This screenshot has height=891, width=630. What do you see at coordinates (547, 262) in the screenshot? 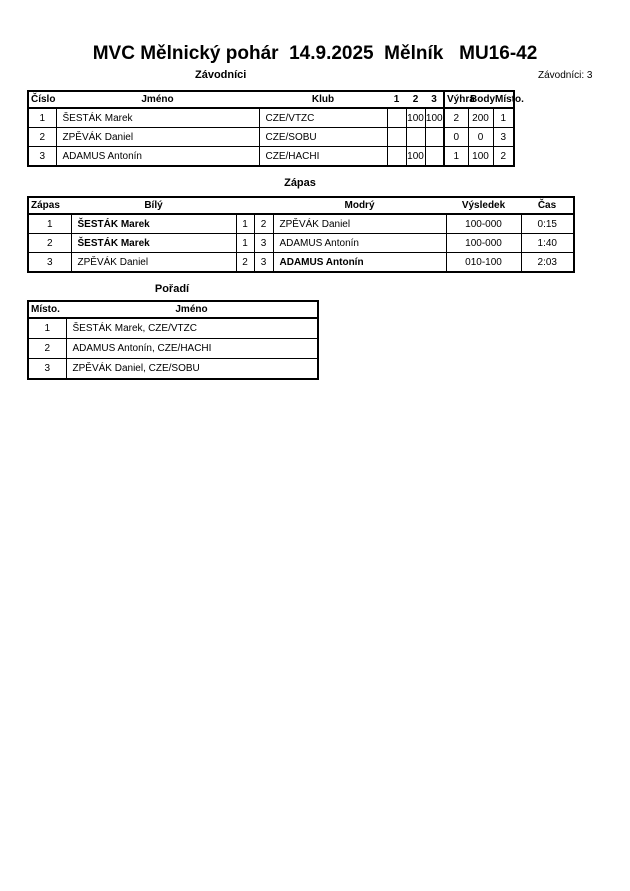
I see `cell-time: 2:03` at bounding box center [547, 262].